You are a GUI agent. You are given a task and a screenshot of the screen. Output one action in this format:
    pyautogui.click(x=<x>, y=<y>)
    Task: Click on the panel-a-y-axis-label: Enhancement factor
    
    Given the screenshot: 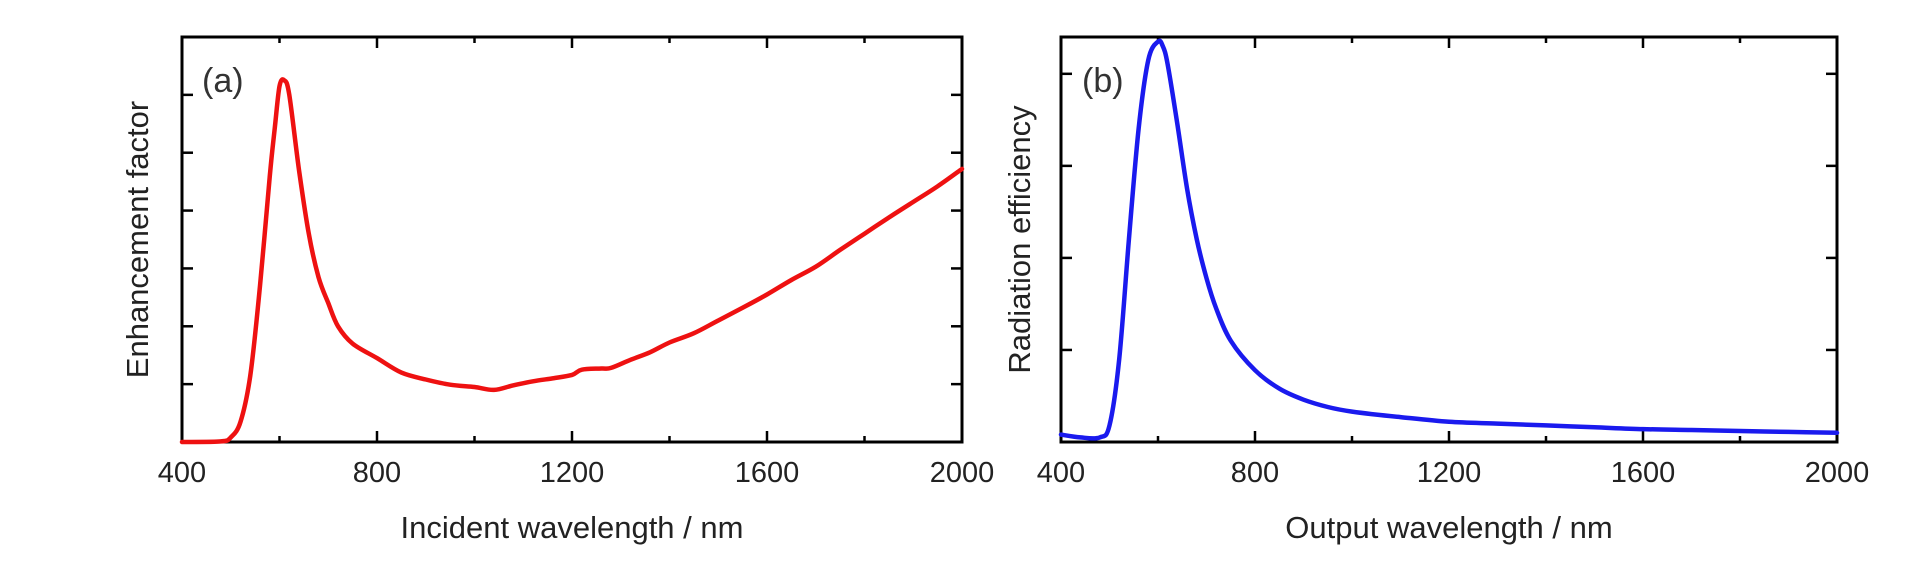 What is the action you would take?
    pyautogui.click(x=137, y=239)
    